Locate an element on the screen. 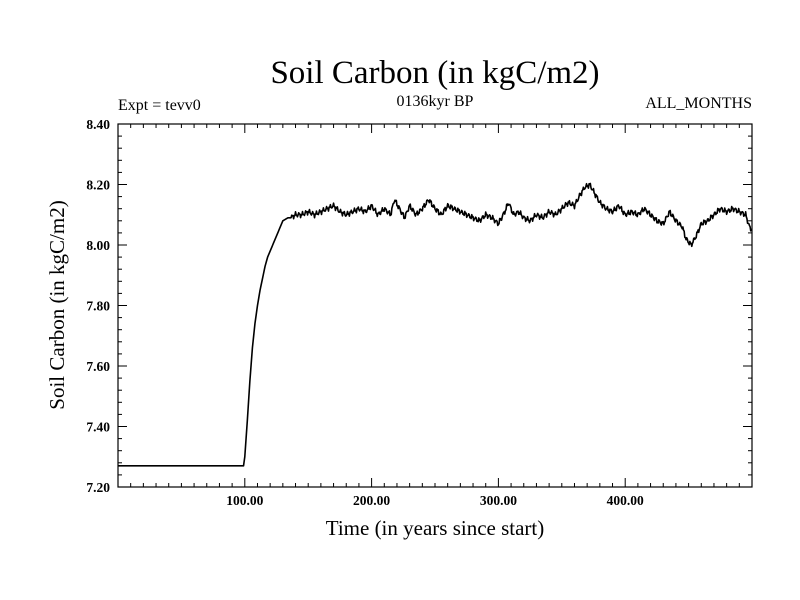 Image resolution: width=800 pixels, height=600 pixels. subtitle-experiment: Expt = tevv0 is located at coordinates (159, 105).